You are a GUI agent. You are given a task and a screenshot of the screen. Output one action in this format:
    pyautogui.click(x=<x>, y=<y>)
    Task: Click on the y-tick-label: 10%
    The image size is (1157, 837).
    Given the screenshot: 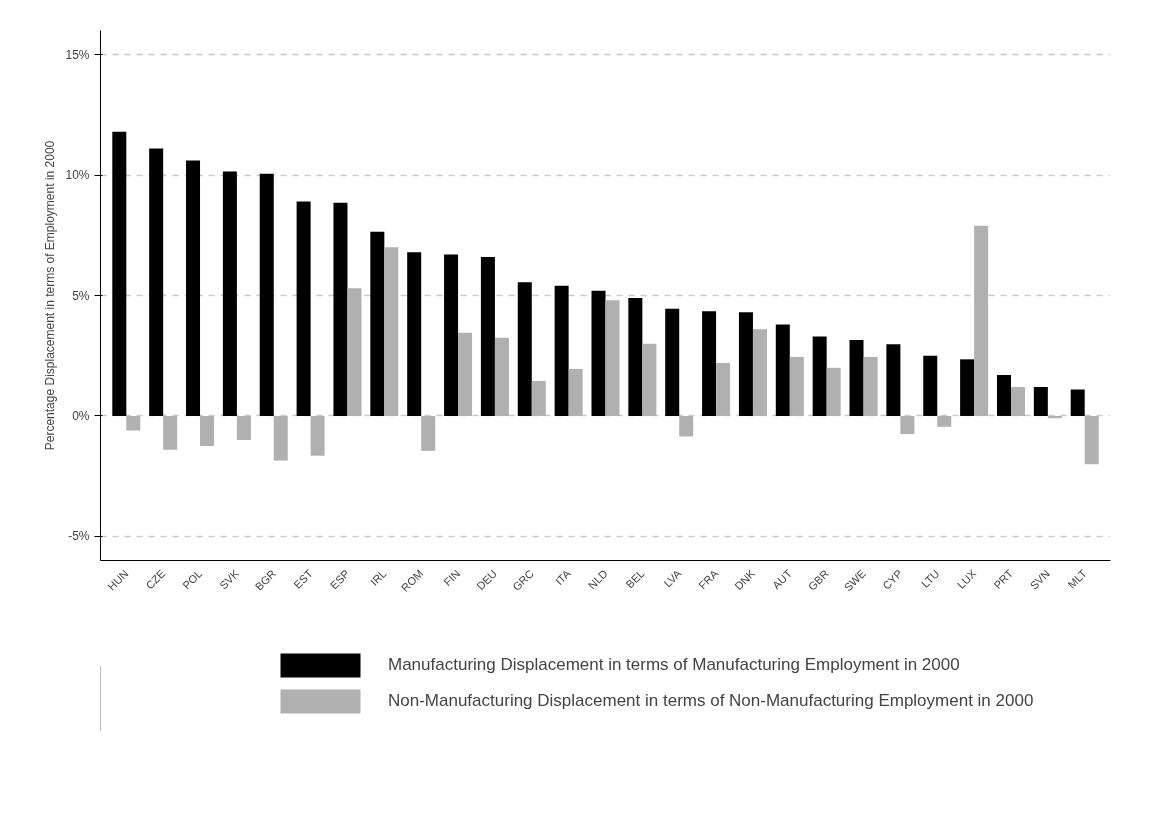 What is the action you would take?
    pyautogui.click(x=77, y=175)
    